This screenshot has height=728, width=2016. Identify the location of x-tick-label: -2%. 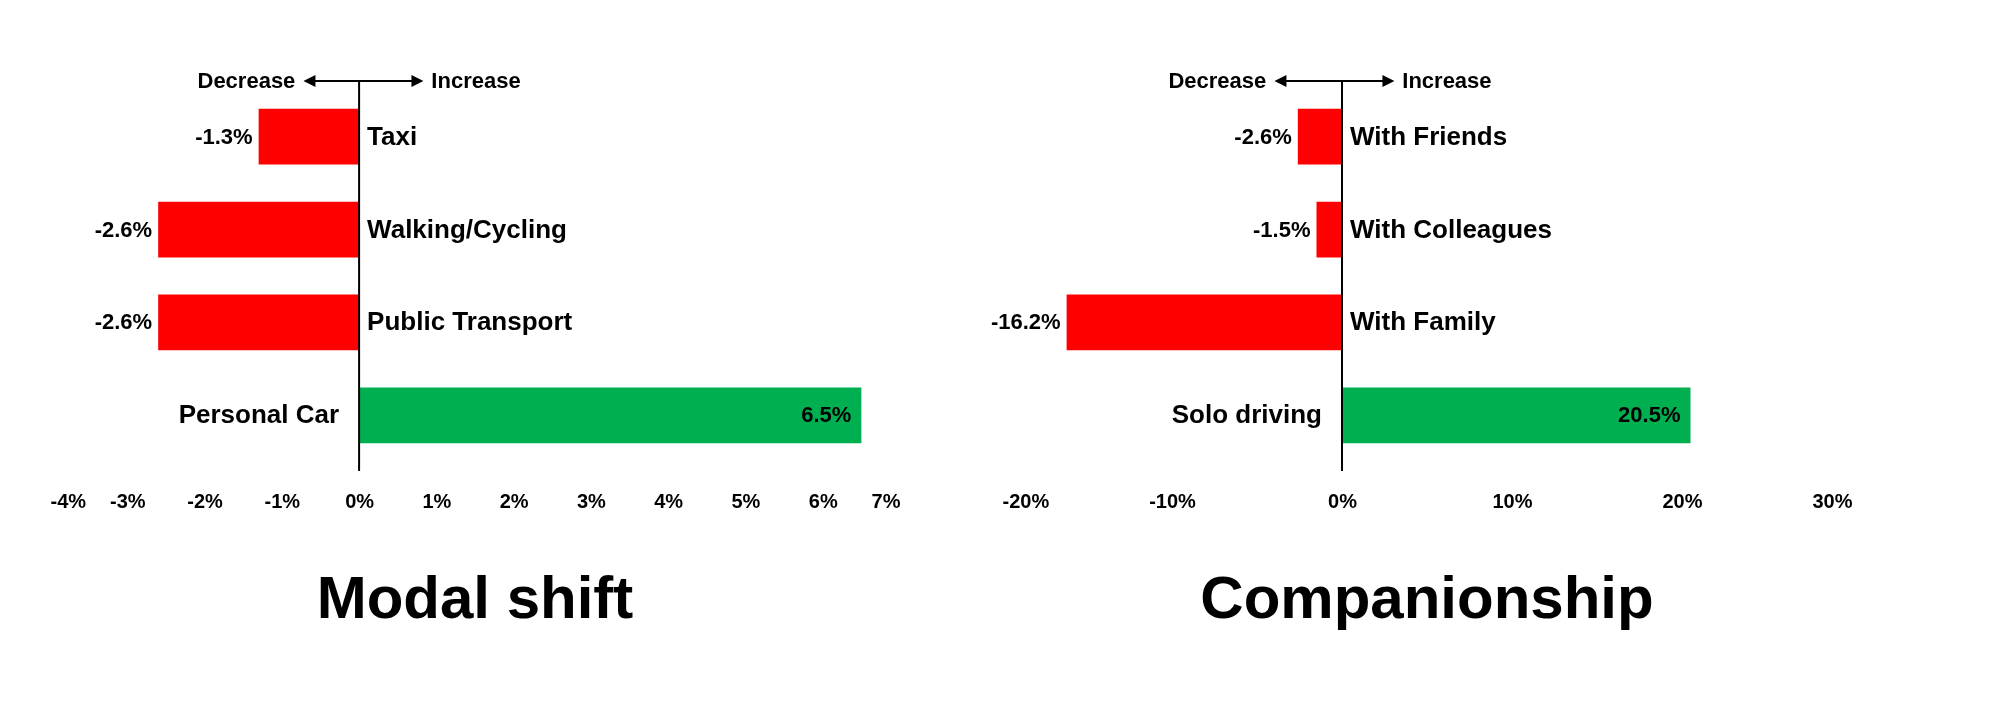
(205, 500).